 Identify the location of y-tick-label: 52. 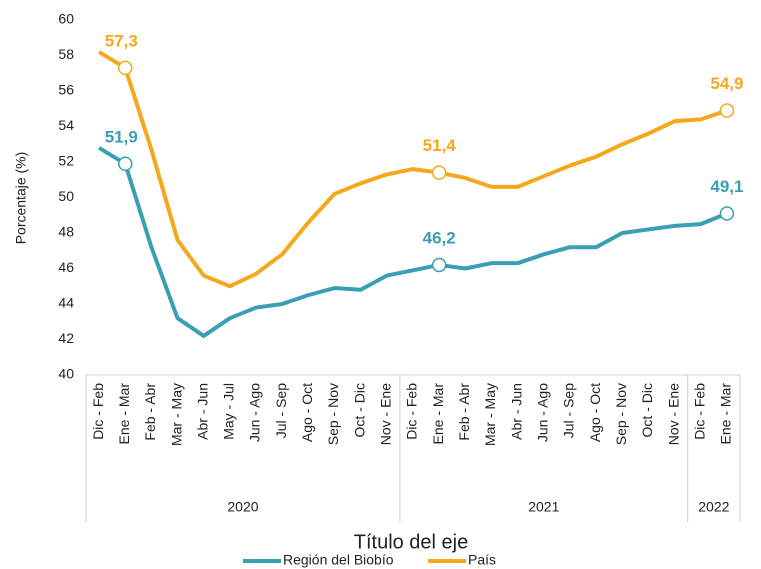
(66, 161).